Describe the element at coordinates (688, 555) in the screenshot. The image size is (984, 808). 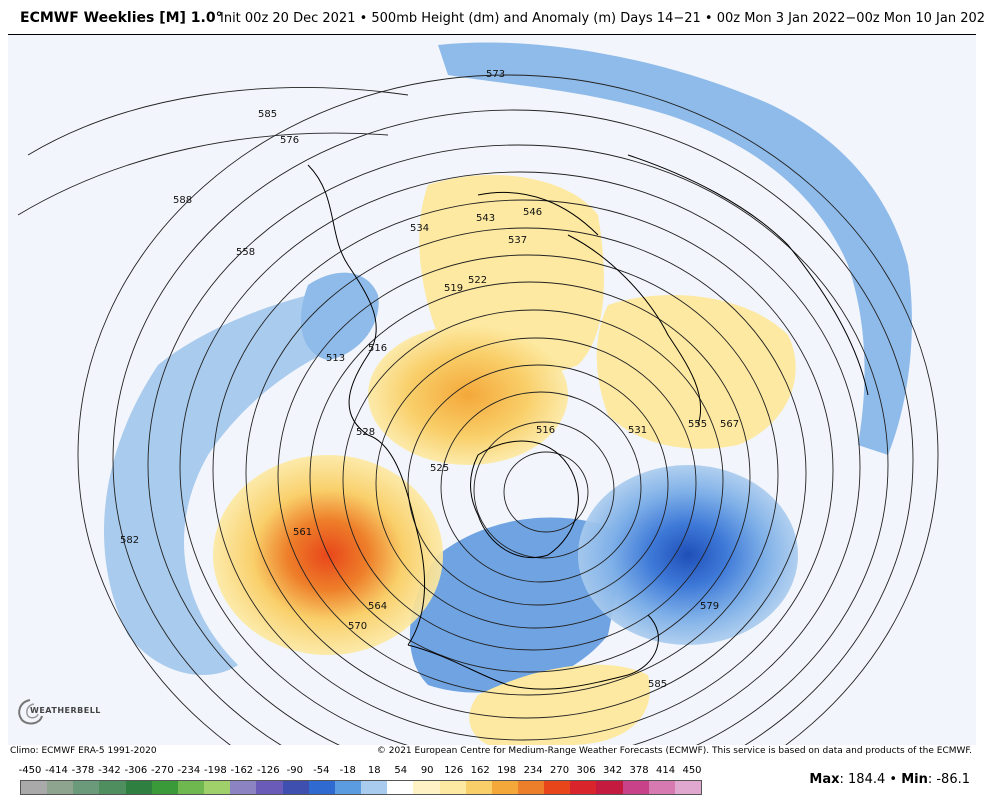
I see `negative-anomaly-atlantic` at that location.